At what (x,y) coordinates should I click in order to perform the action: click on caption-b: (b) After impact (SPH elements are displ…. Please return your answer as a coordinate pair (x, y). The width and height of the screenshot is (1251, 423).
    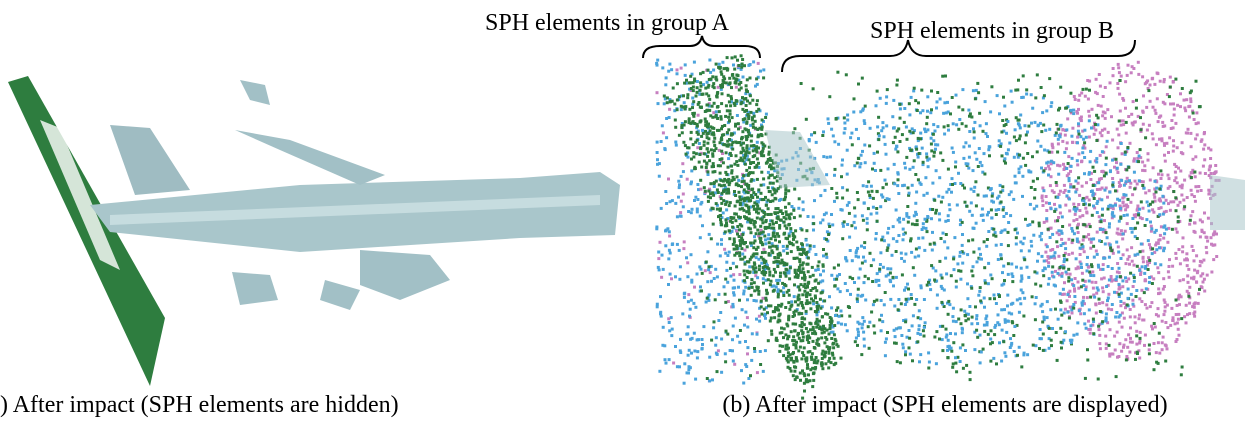
    Looking at the image, I should click on (944, 405).